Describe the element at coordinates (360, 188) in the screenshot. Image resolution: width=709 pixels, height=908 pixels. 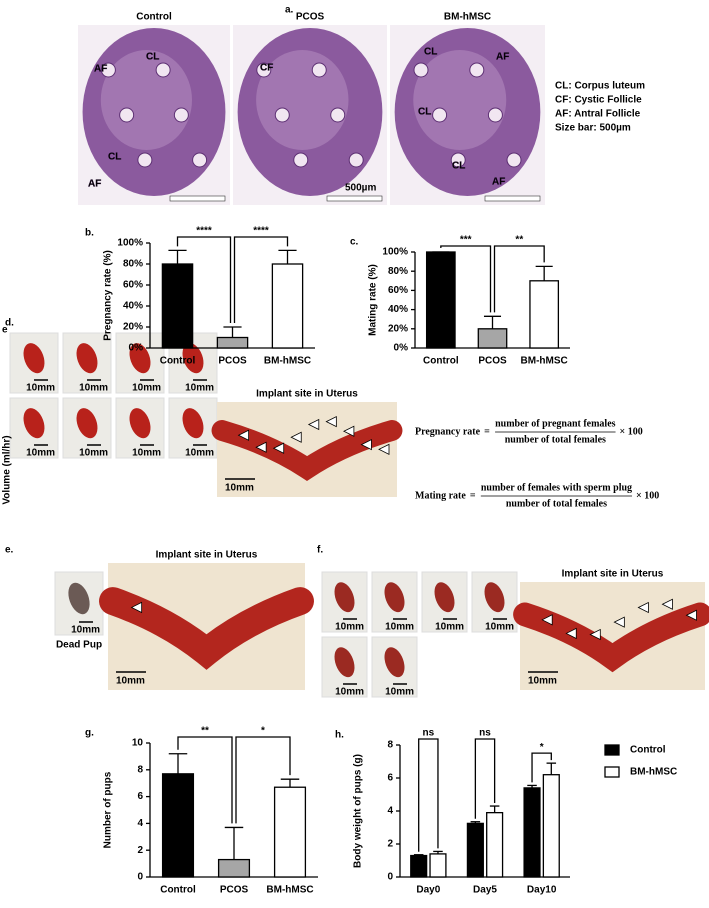
I see `scale-bar-label: 500µm` at that location.